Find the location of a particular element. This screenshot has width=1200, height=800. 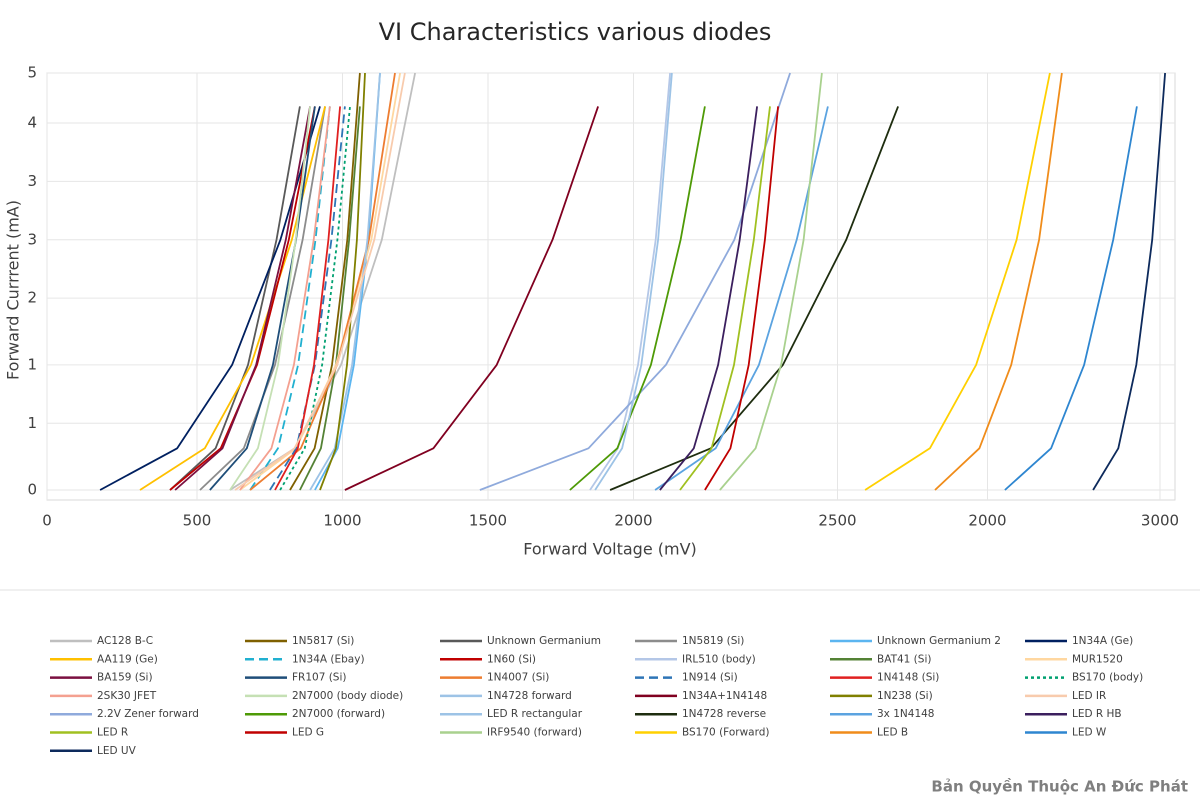

legend-label: BS170 (body) is located at coordinates (1107, 678).